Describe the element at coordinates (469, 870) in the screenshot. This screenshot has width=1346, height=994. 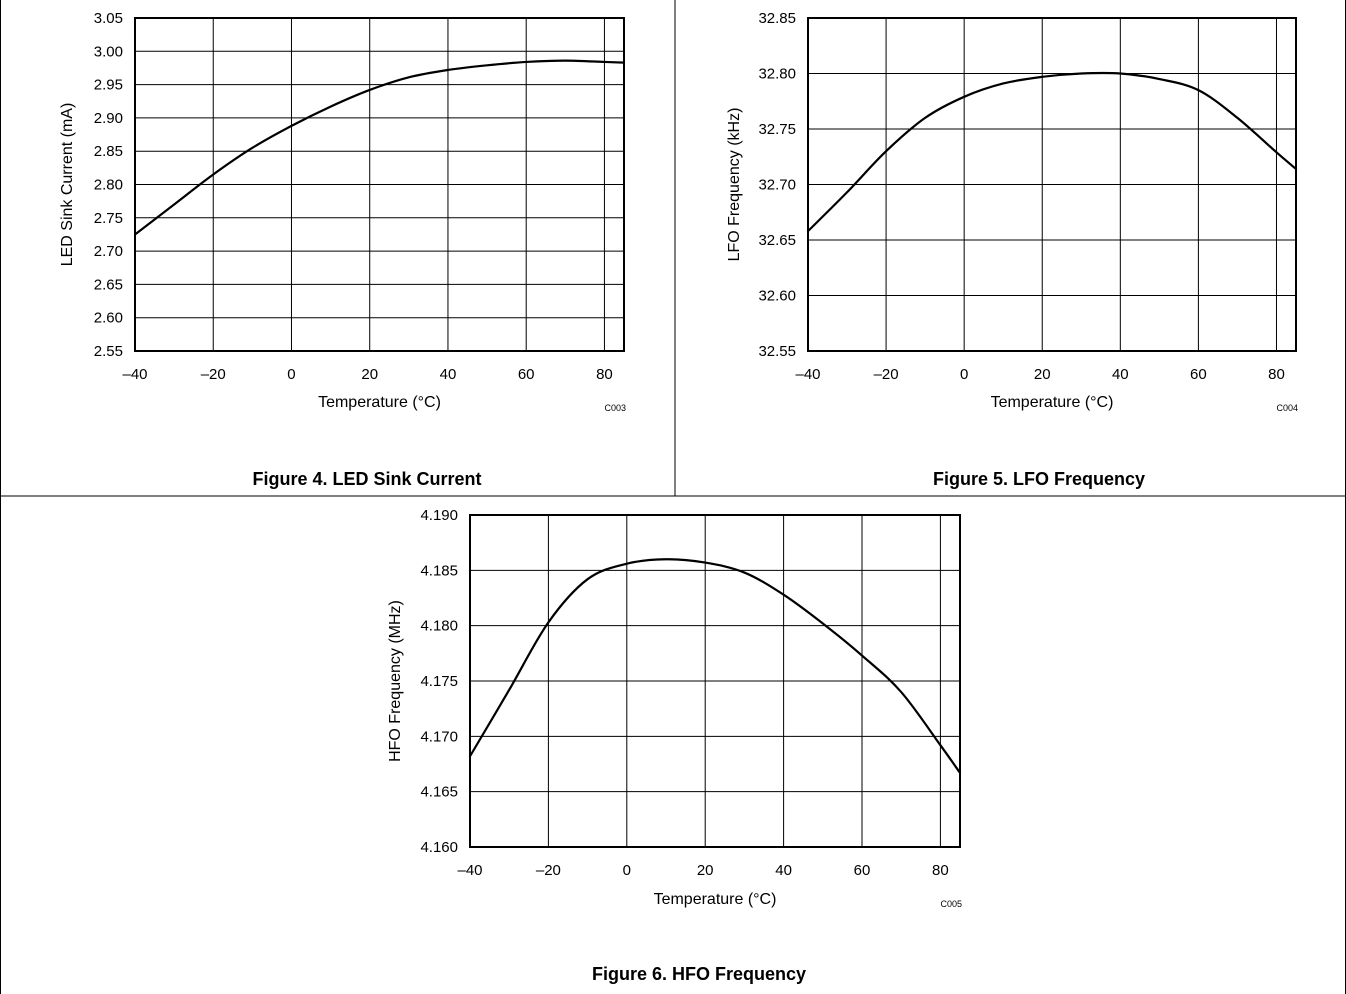
I see `chart-2-x-tick-label: –40` at that location.